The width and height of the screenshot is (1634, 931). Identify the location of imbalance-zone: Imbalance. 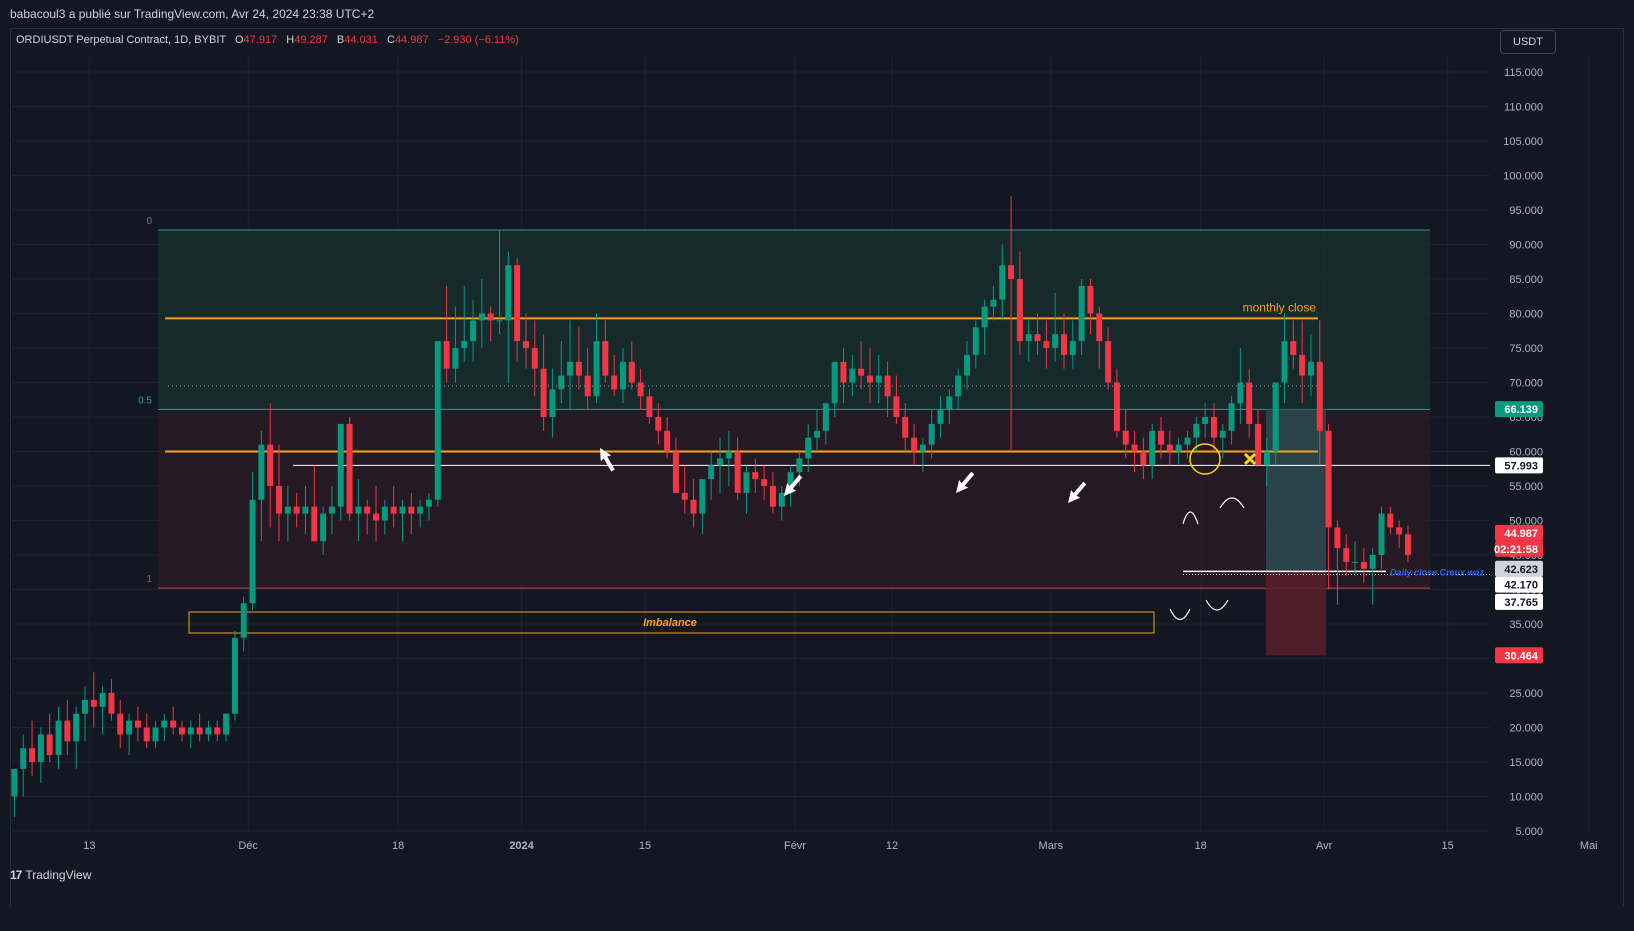
(671, 622).